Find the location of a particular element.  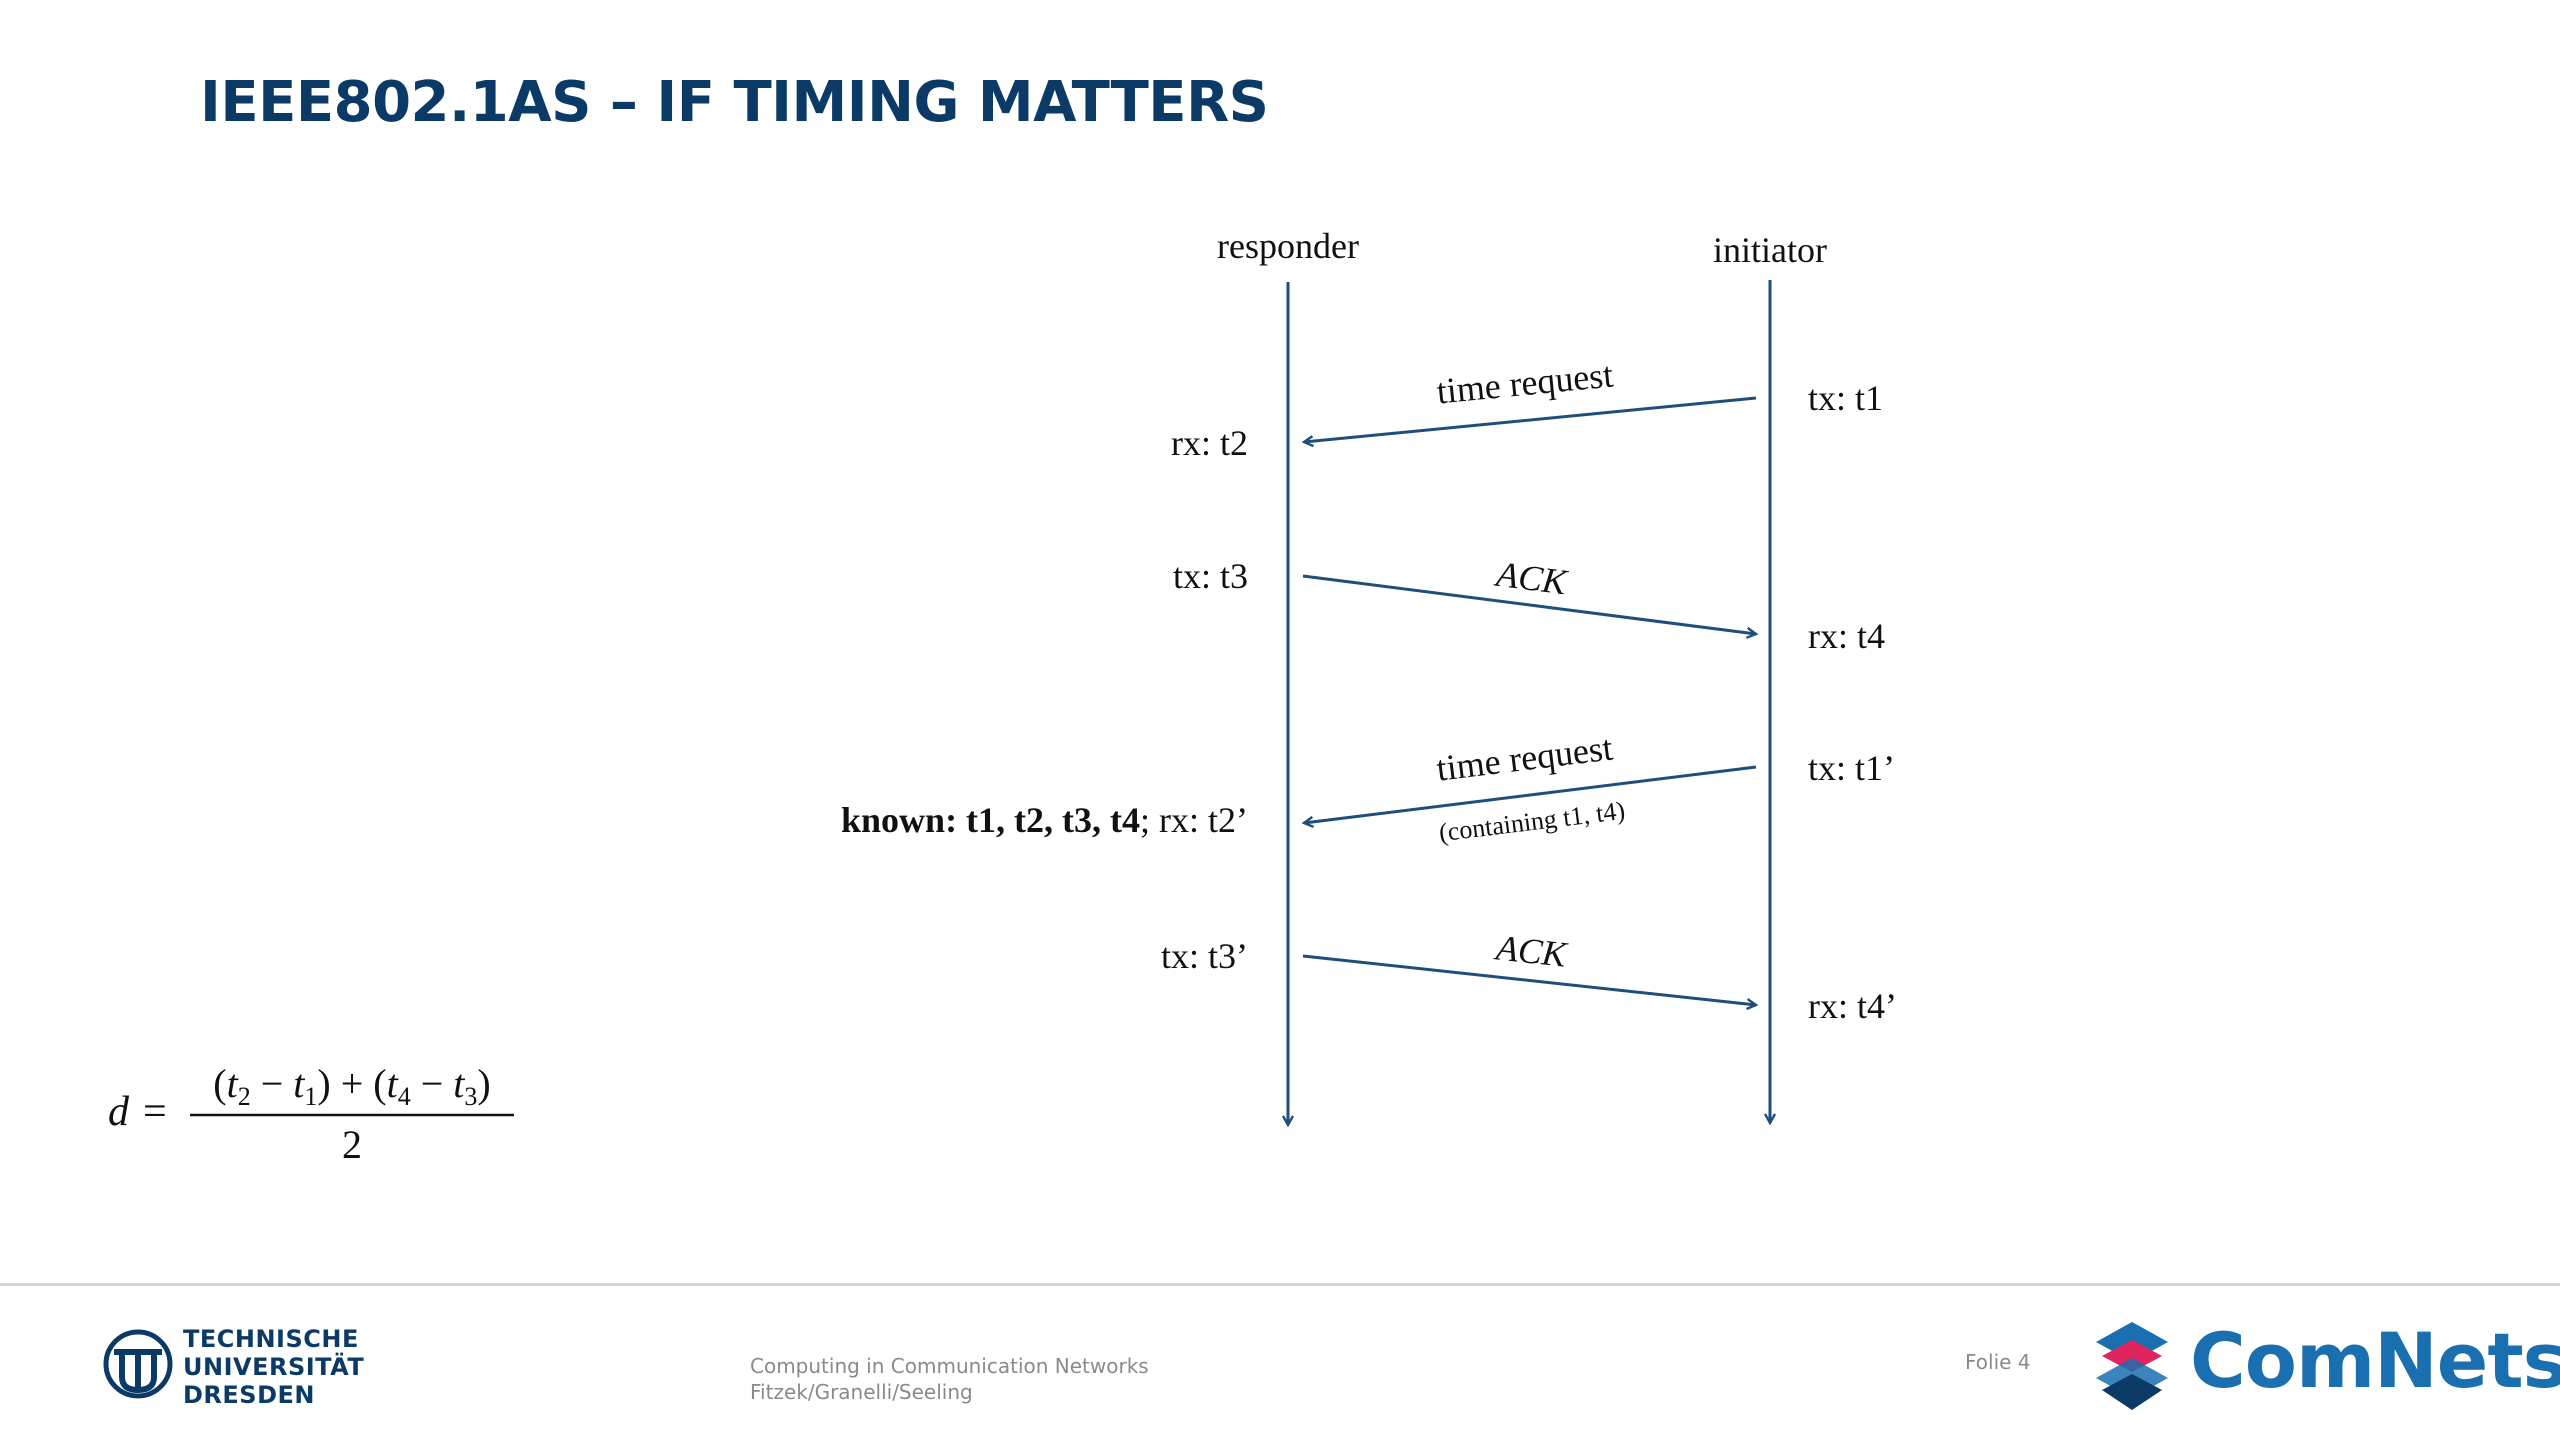

message-label-time-request-1: time request is located at coordinates (1525, 383).